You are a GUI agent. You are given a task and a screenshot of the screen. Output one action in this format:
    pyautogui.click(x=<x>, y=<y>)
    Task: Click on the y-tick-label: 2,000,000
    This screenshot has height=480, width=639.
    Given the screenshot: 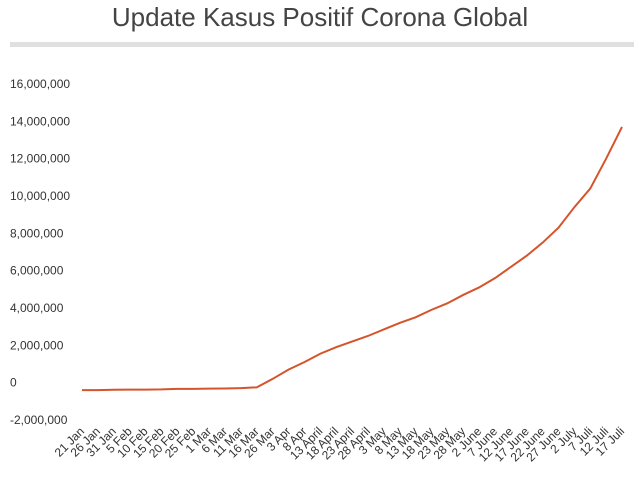 What is the action you would take?
    pyautogui.click(x=37, y=345)
    